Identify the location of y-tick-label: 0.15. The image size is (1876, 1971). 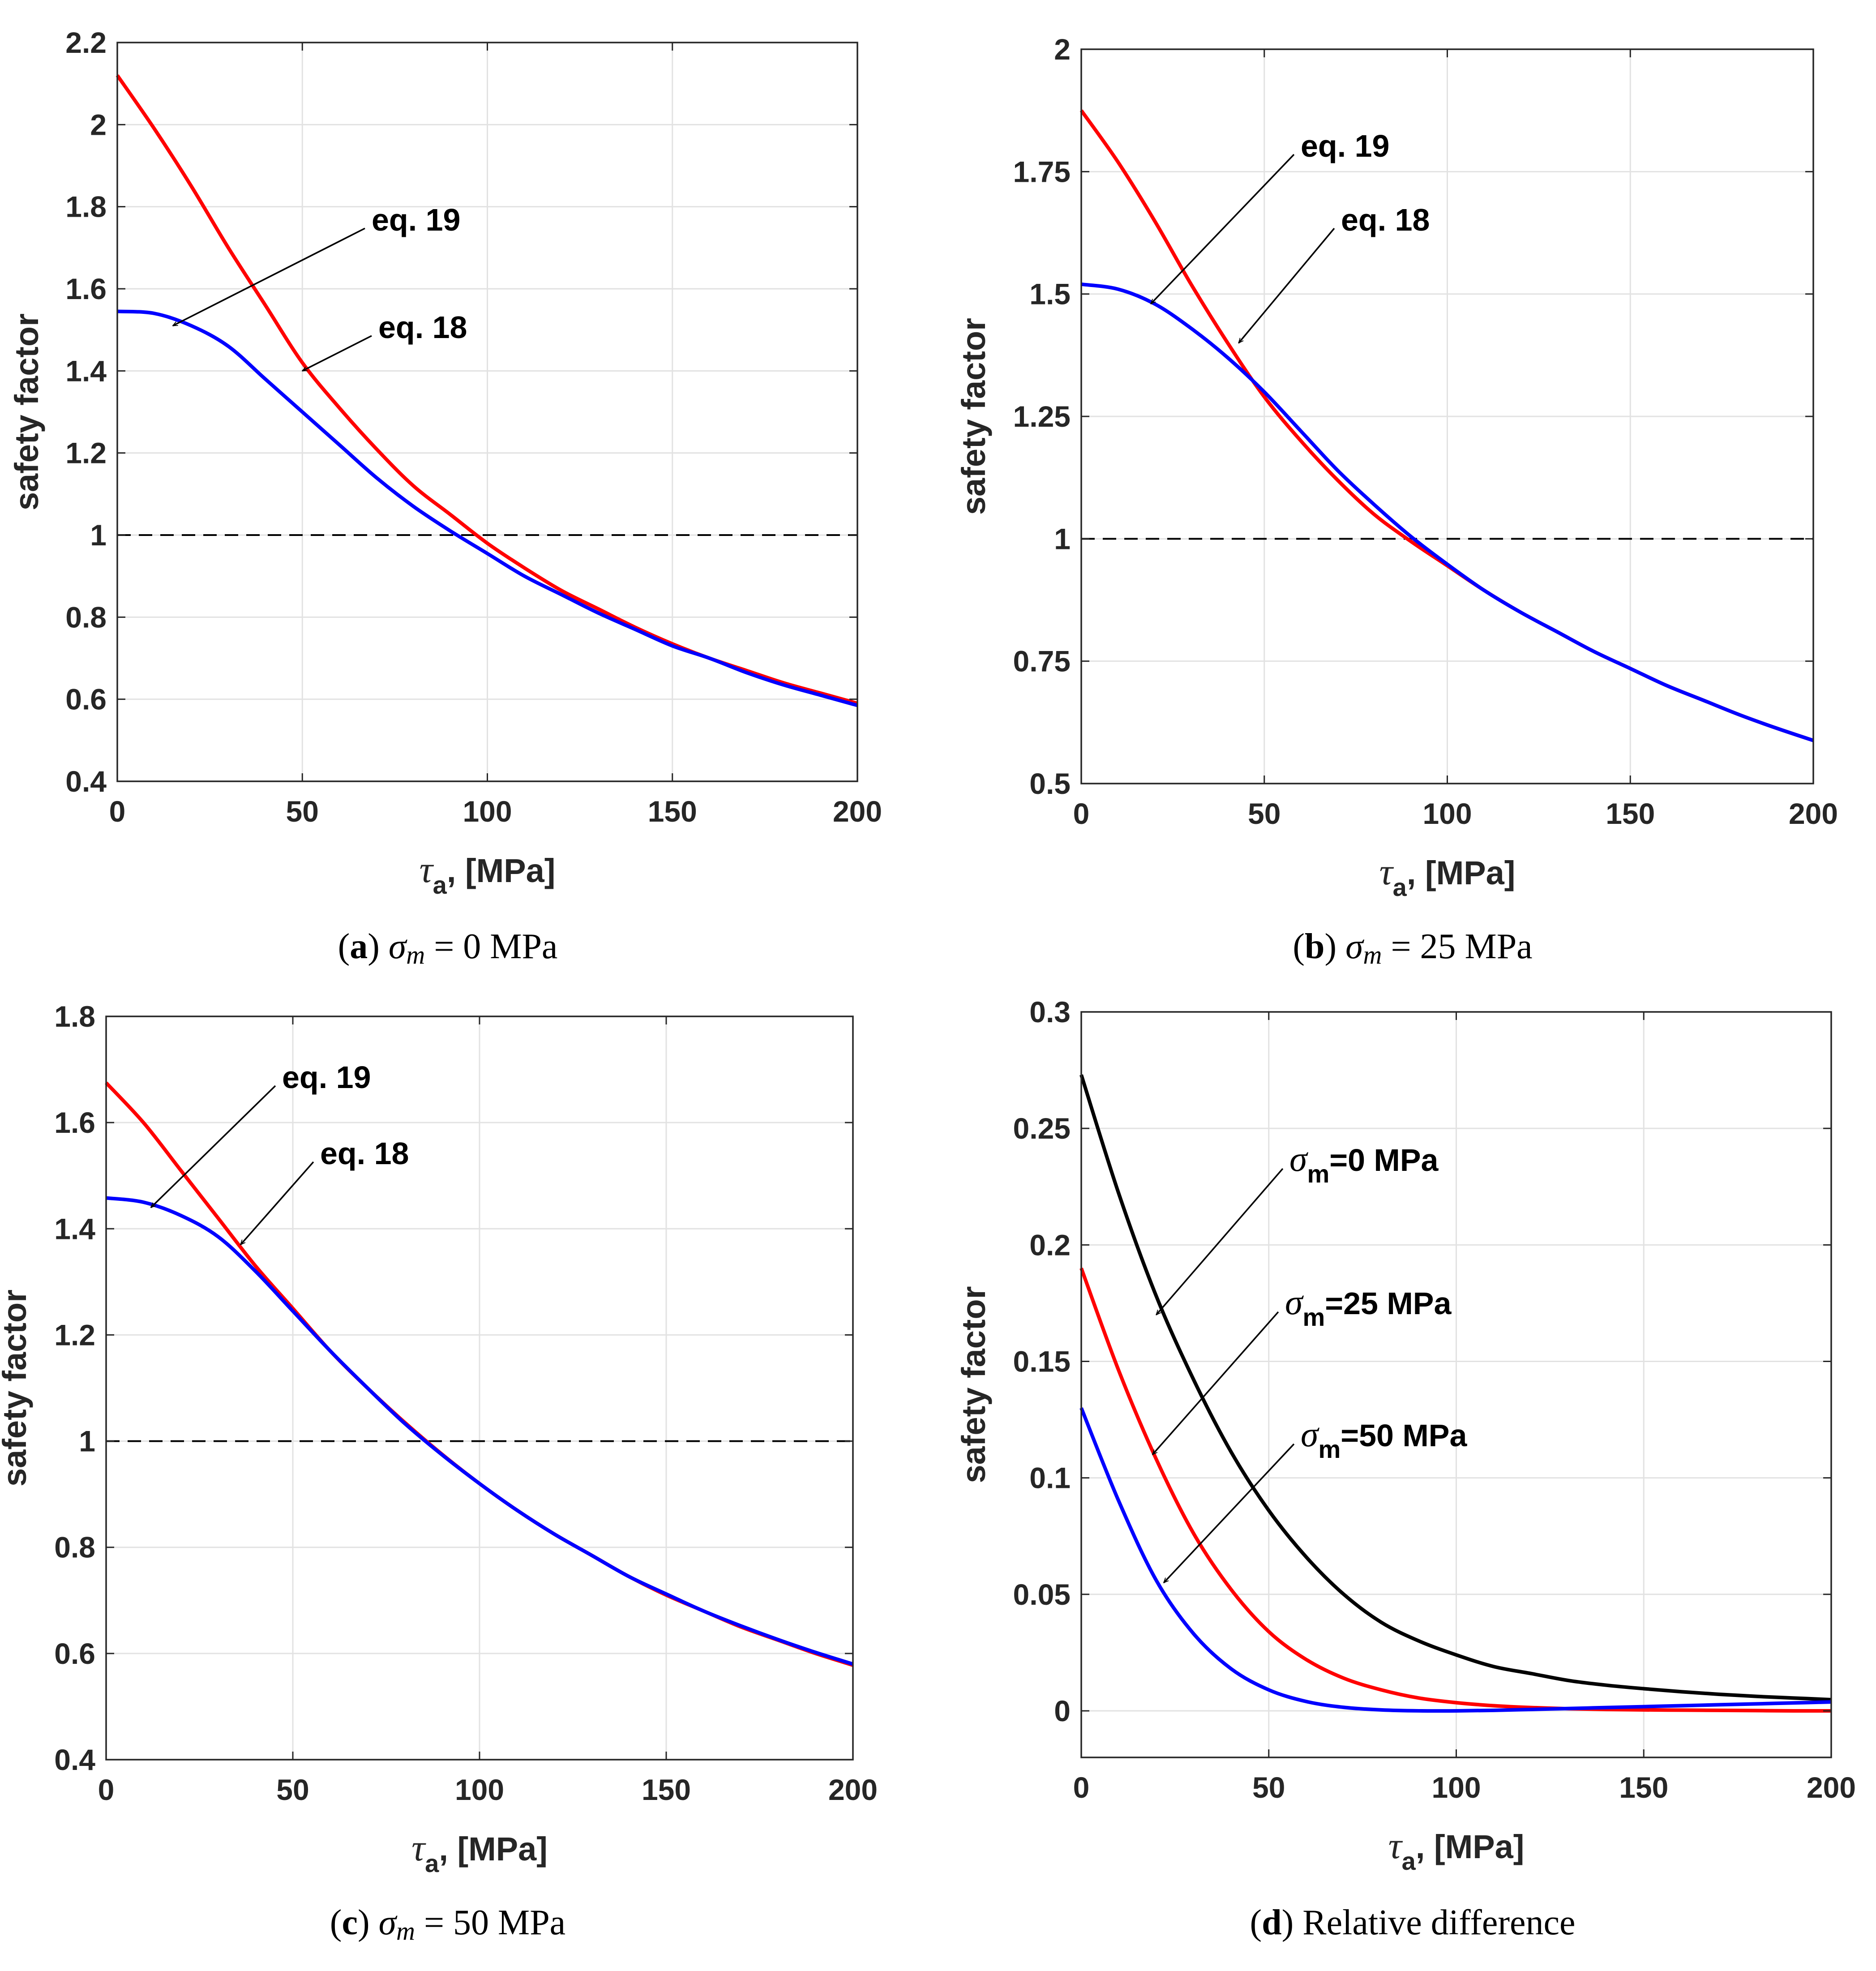
(1042, 1361).